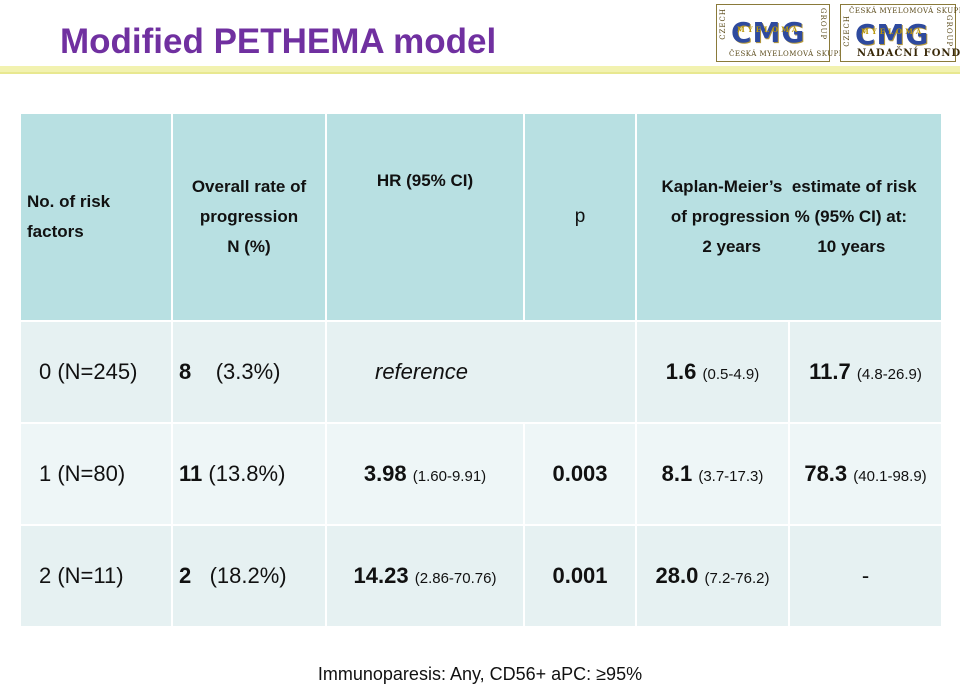 The width and height of the screenshot is (960, 689). I want to click on cell-km-10y-ci: (4.8-26.9), so click(889, 374).